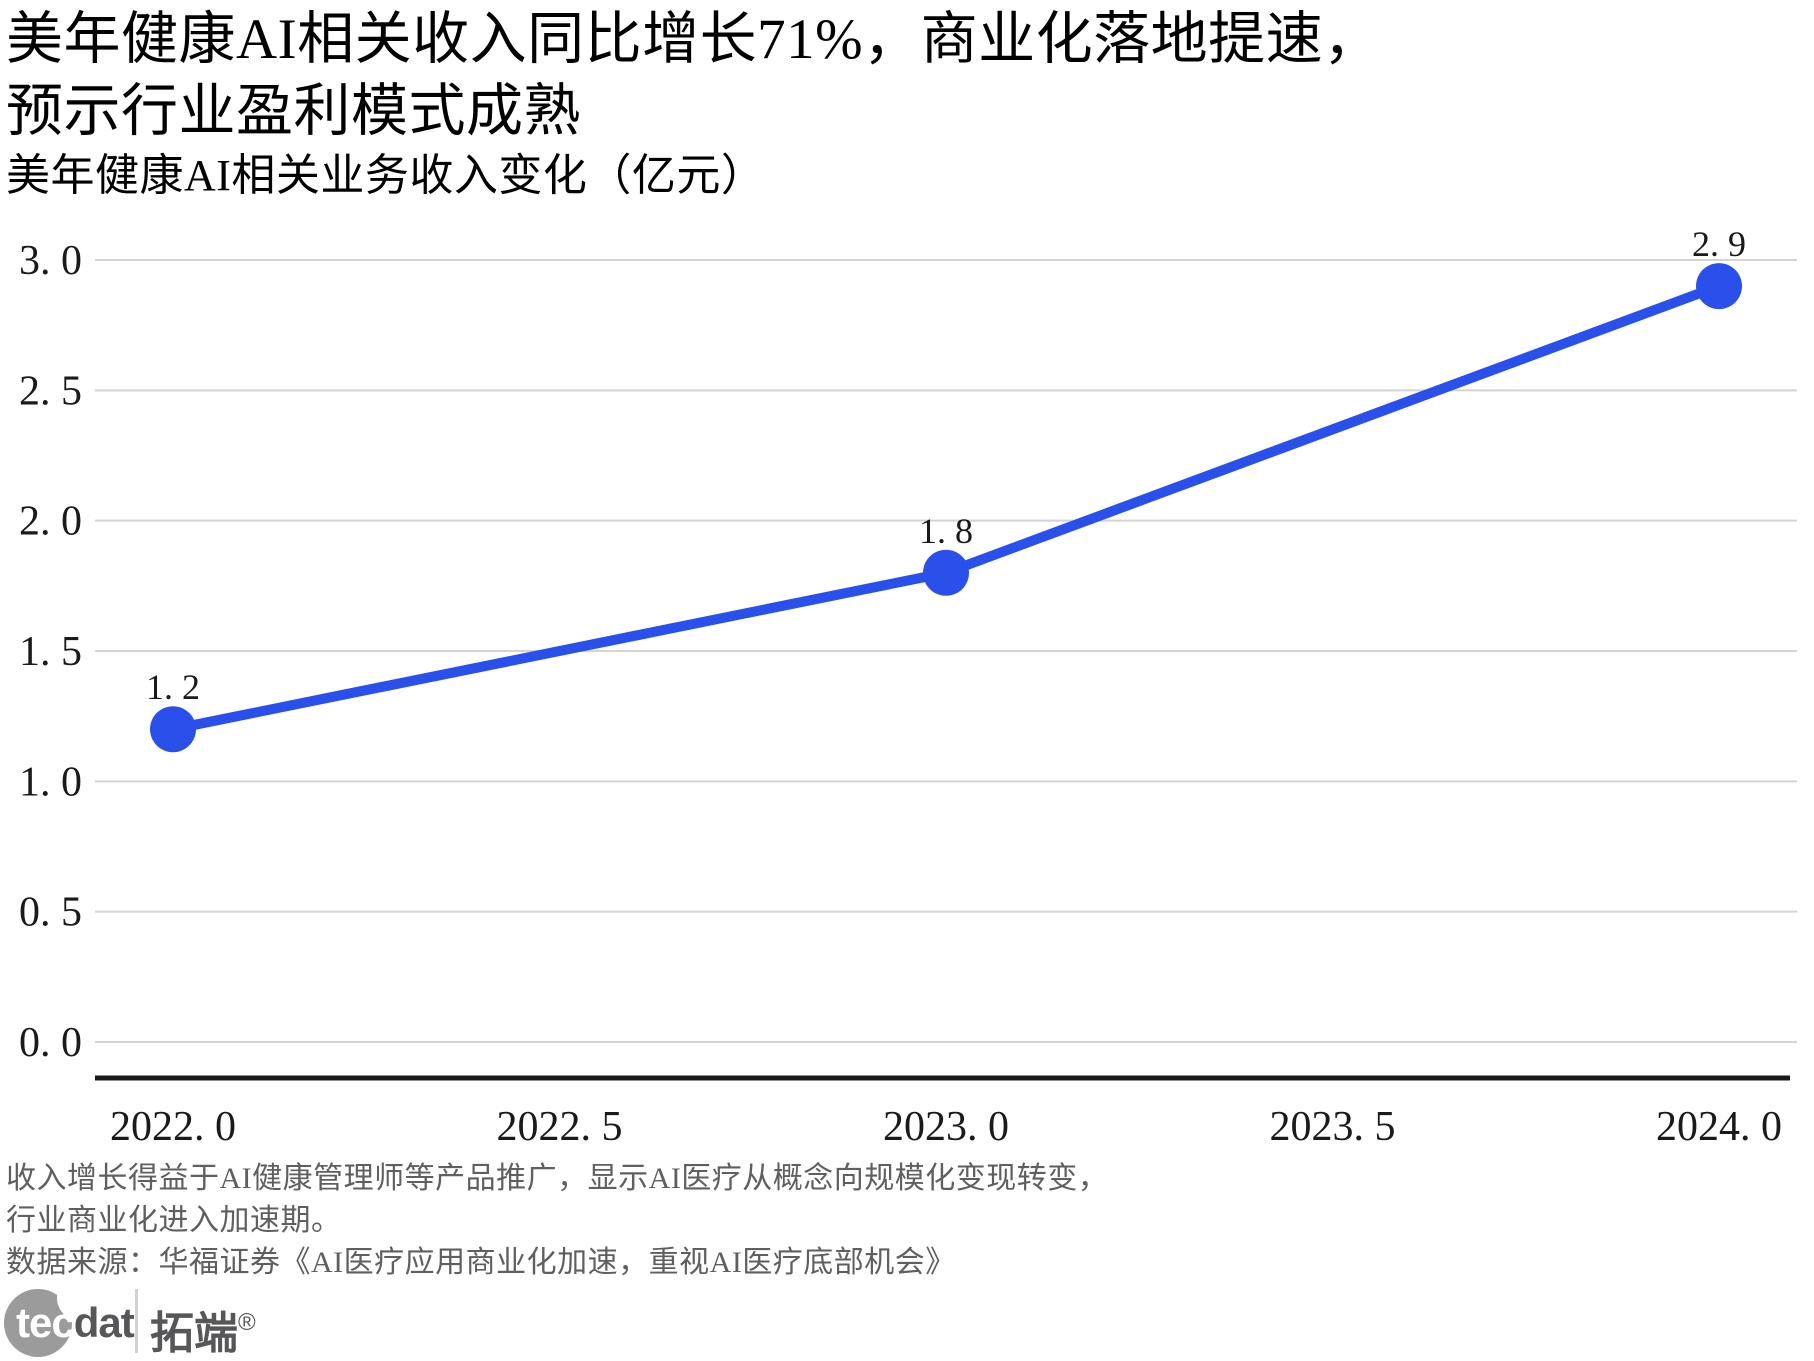 The image size is (1814, 1361). What do you see at coordinates (80, 1298) in the screenshot?
I see `logo-circle-notch` at bounding box center [80, 1298].